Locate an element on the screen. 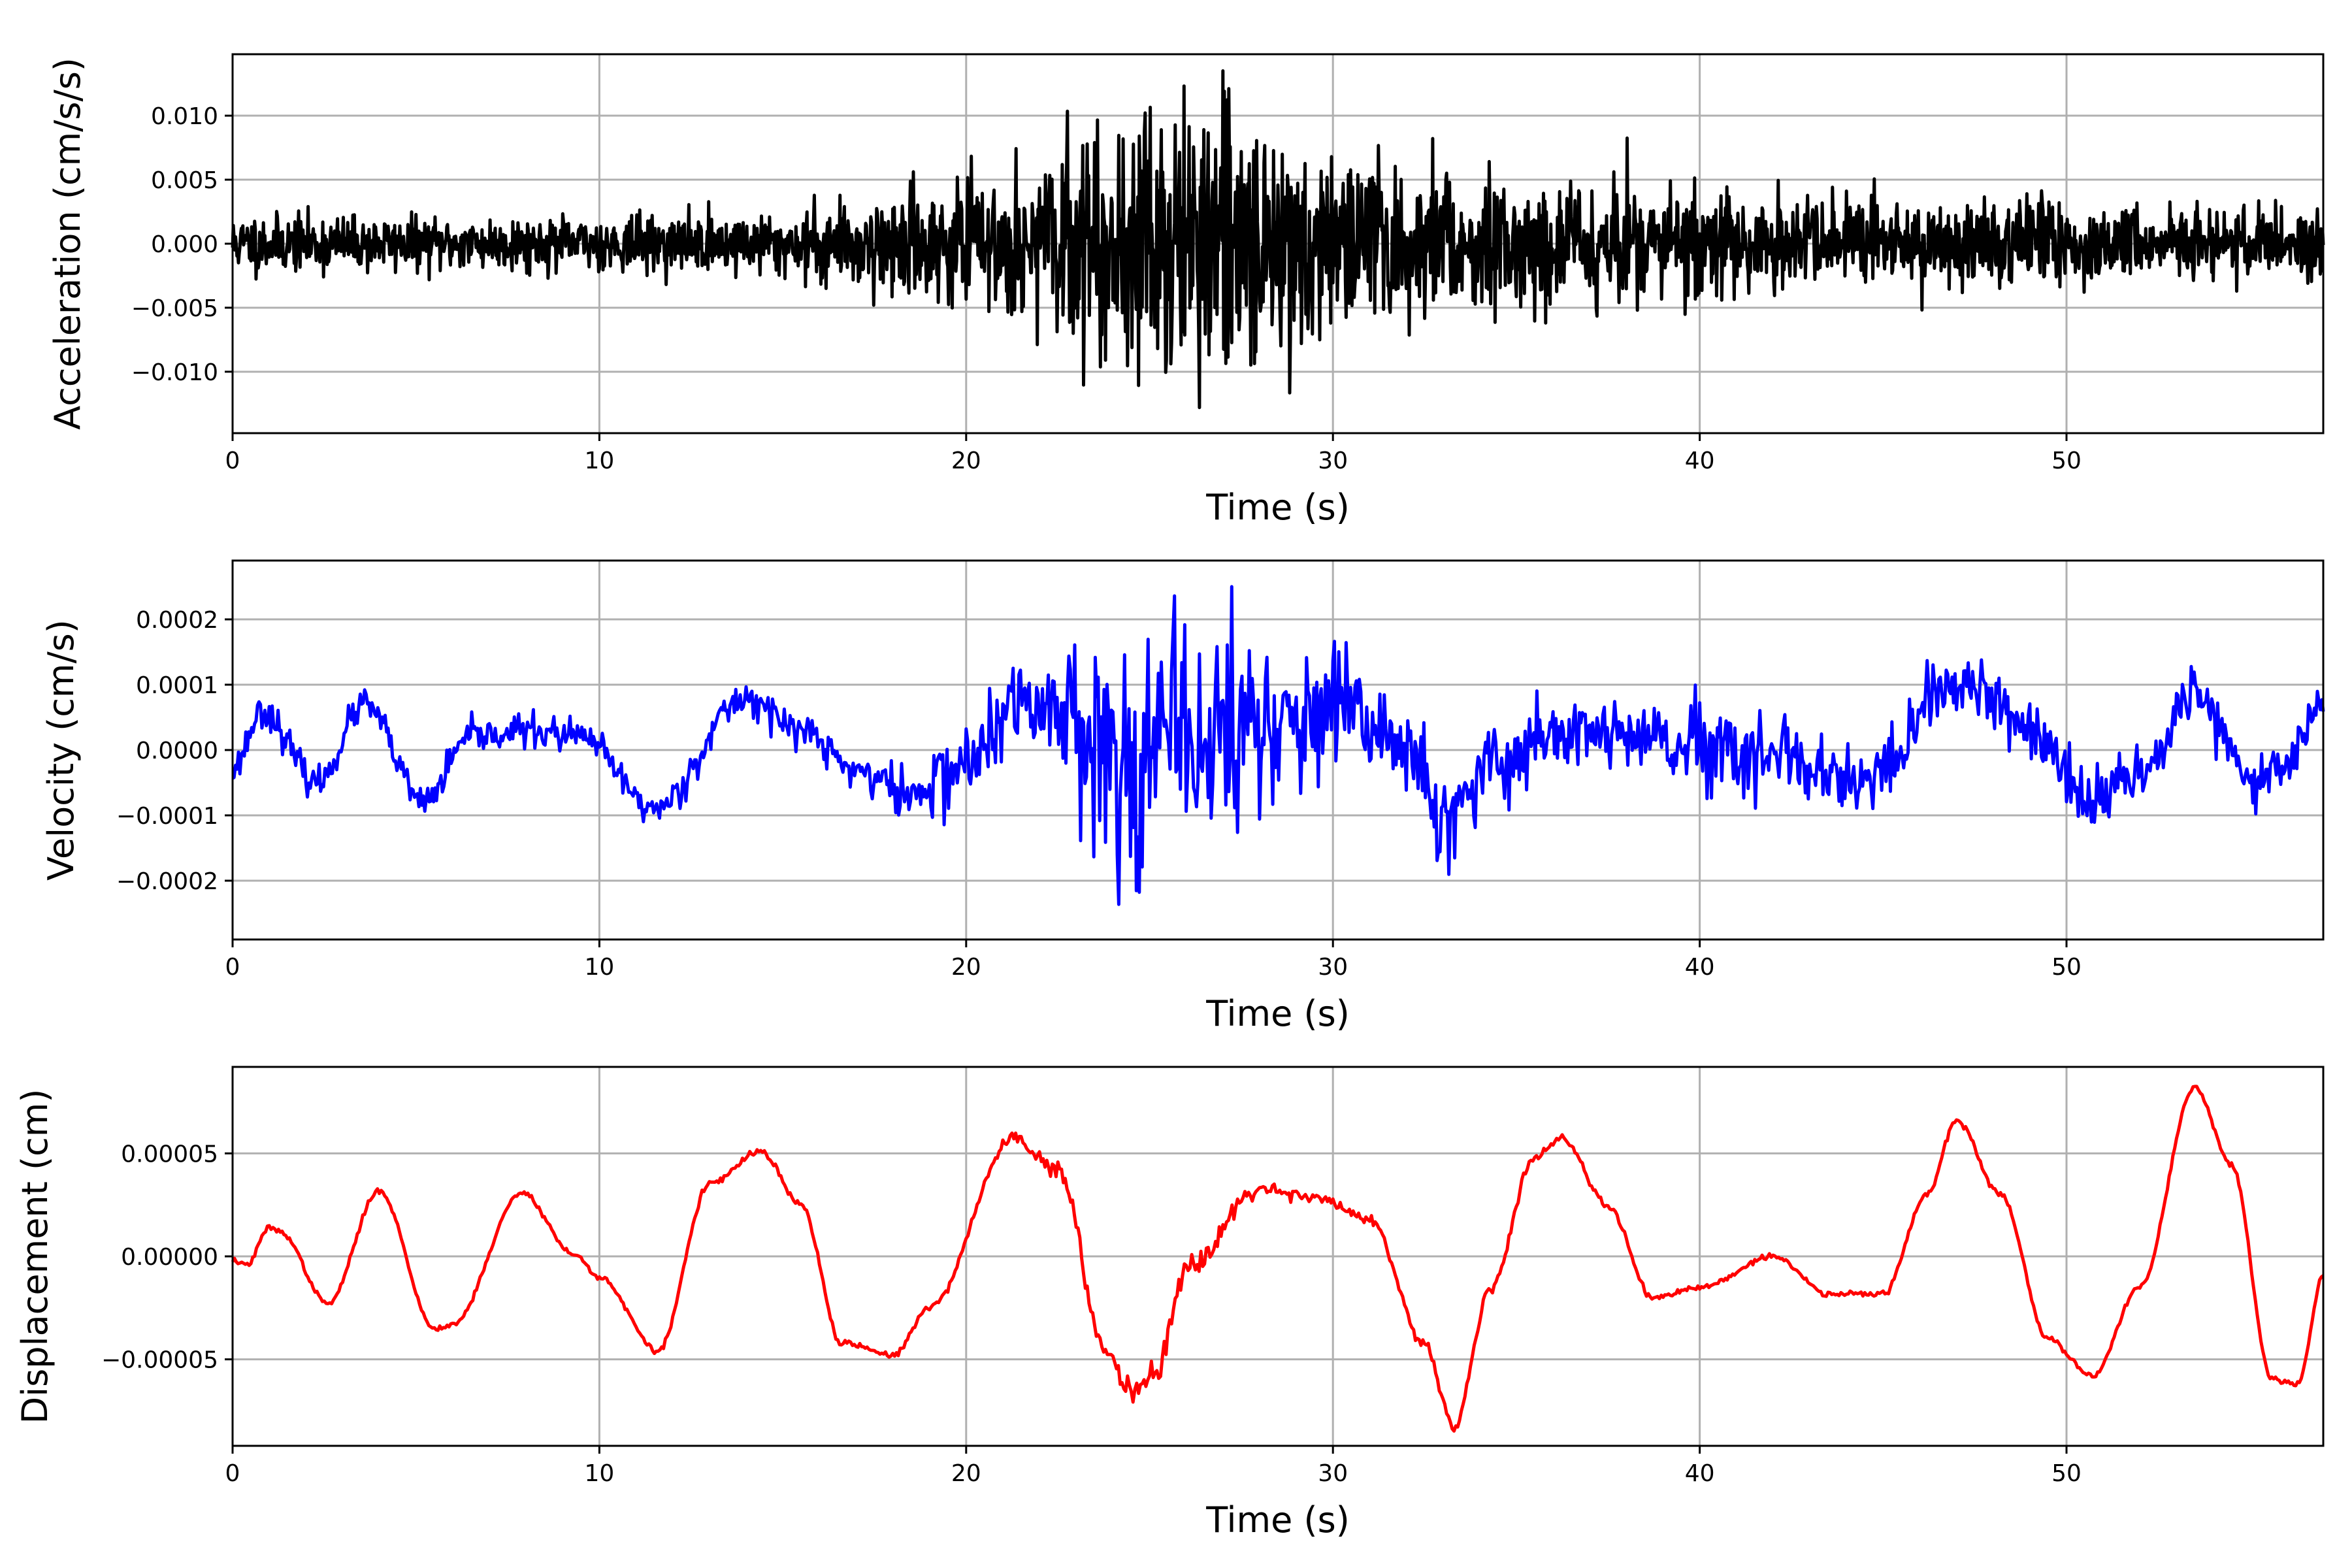  acceleration-ytick-label: −0.005 is located at coordinates (174, 308).